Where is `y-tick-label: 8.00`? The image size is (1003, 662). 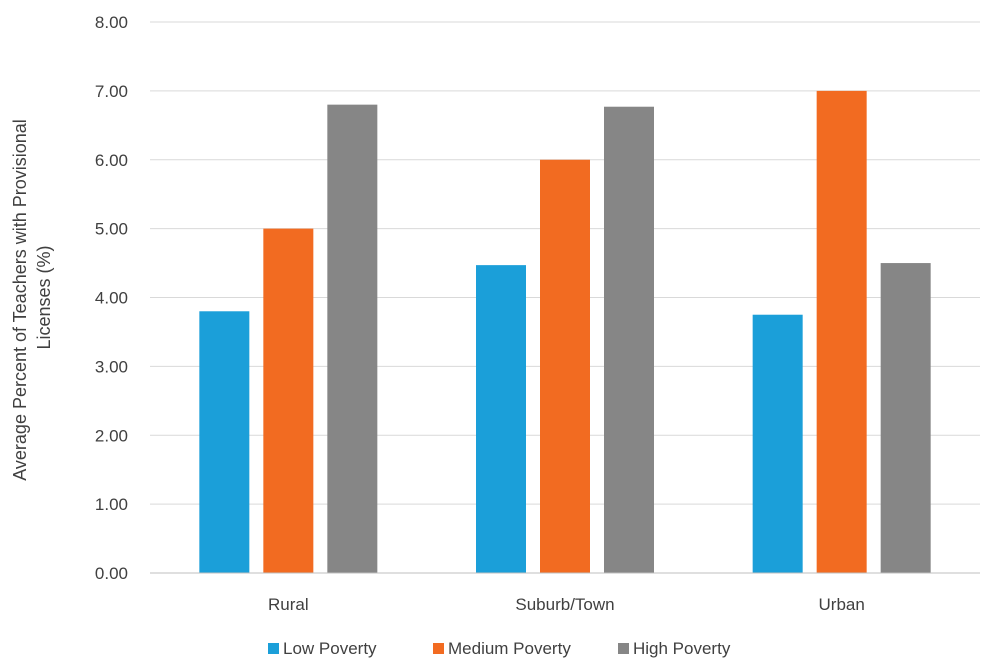 y-tick-label: 8.00 is located at coordinates (111, 22).